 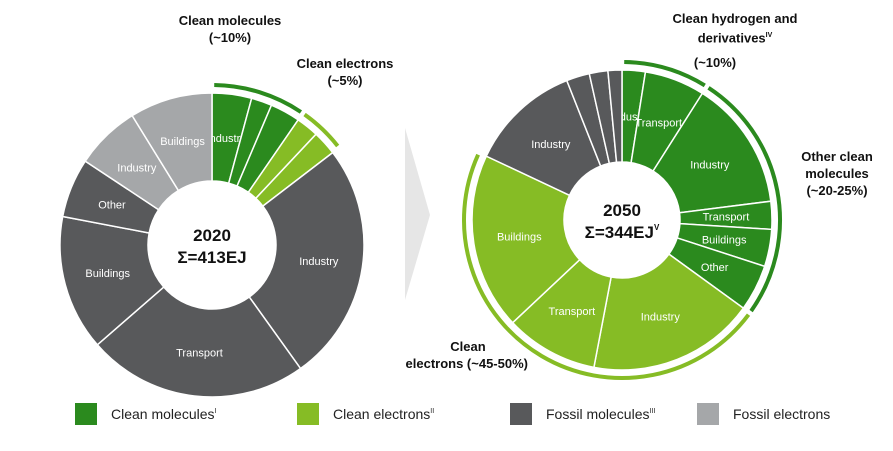 I want to click on annotation-text: Other clean, so click(x=837, y=156).